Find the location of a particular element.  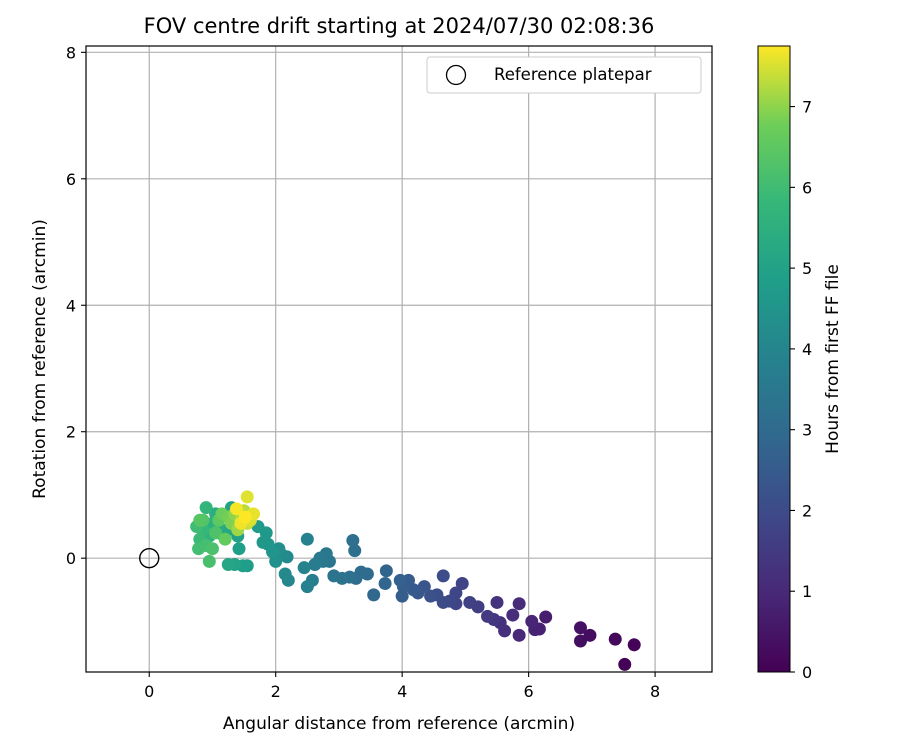

reference-marker-group is located at coordinates (149, 558).